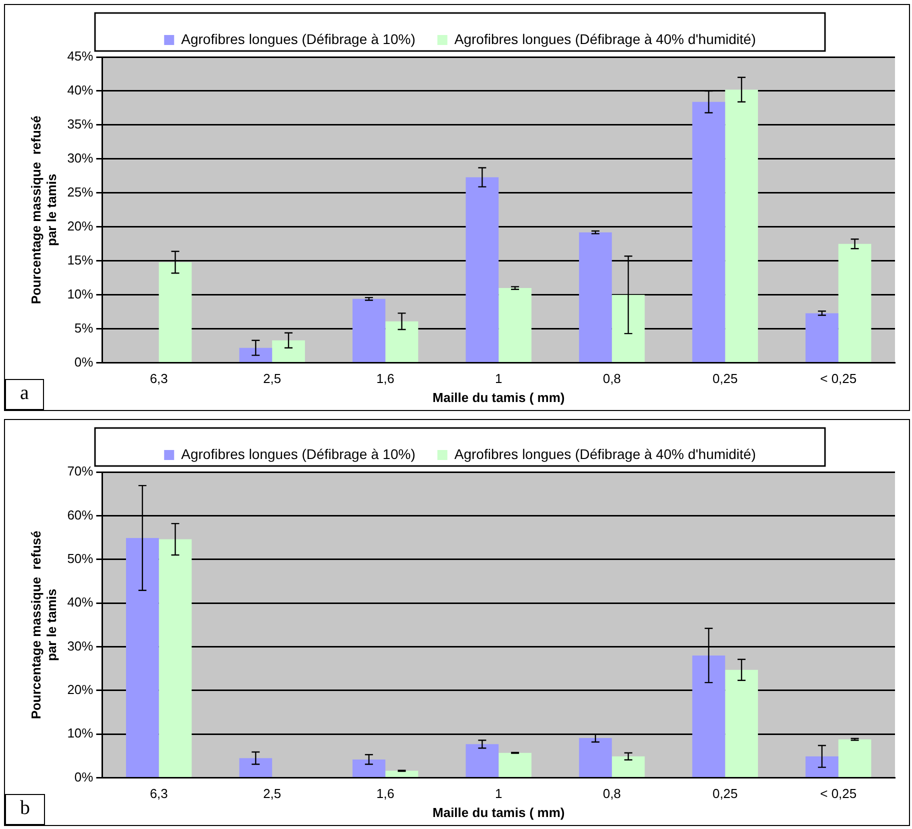  Describe the element at coordinates (84, 328) in the screenshot. I see `y-tick-label: 5%` at that location.